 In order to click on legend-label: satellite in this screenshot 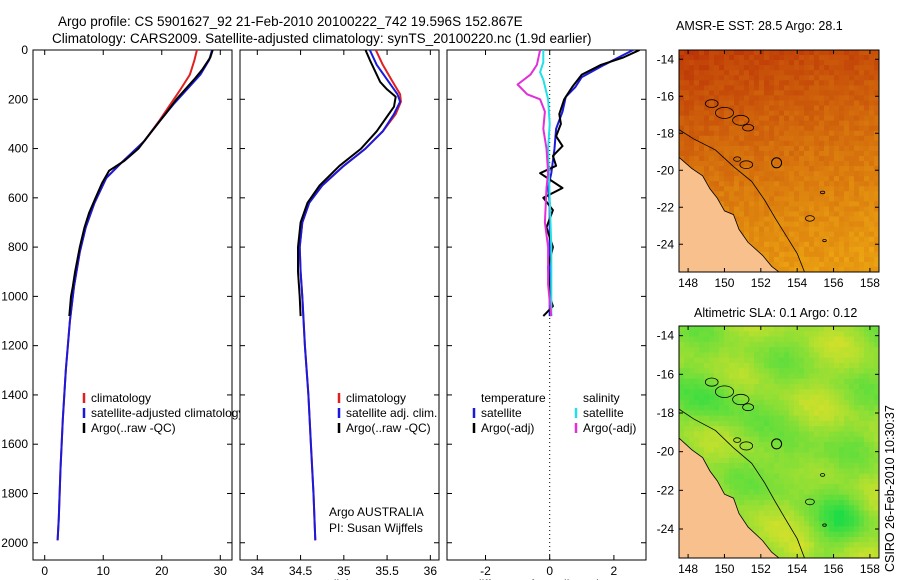, I will do `click(603, 413)`.